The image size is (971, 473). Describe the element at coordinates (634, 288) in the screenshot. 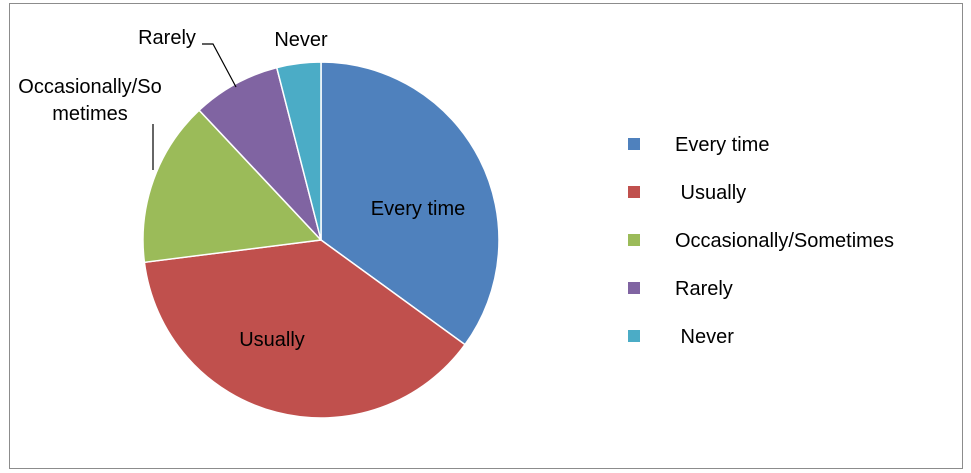

I see `legend-swatch-rarely` at that location.